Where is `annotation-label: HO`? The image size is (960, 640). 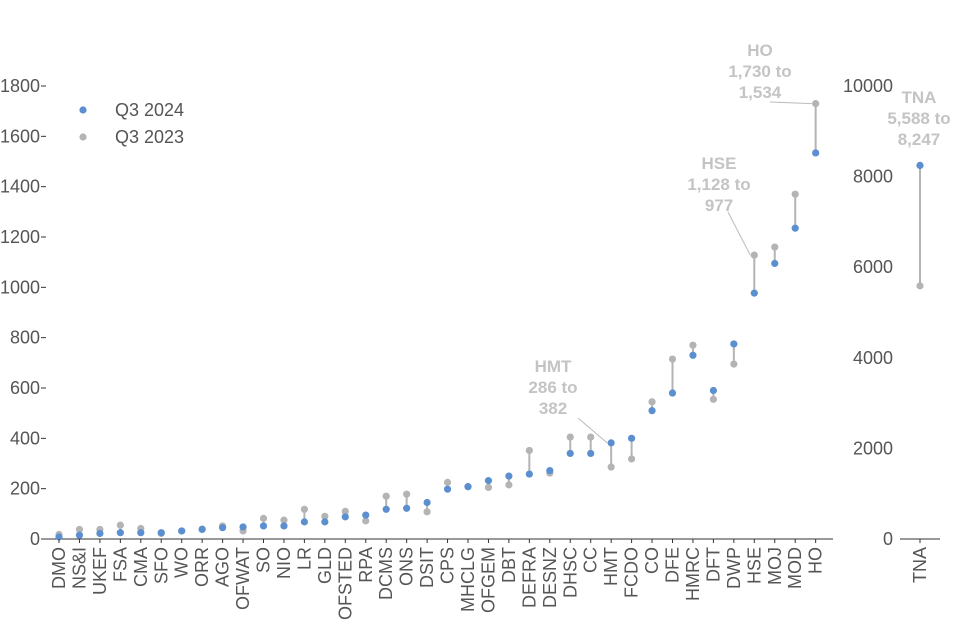
annotation-label: HO is located at coordinates (760, 50).